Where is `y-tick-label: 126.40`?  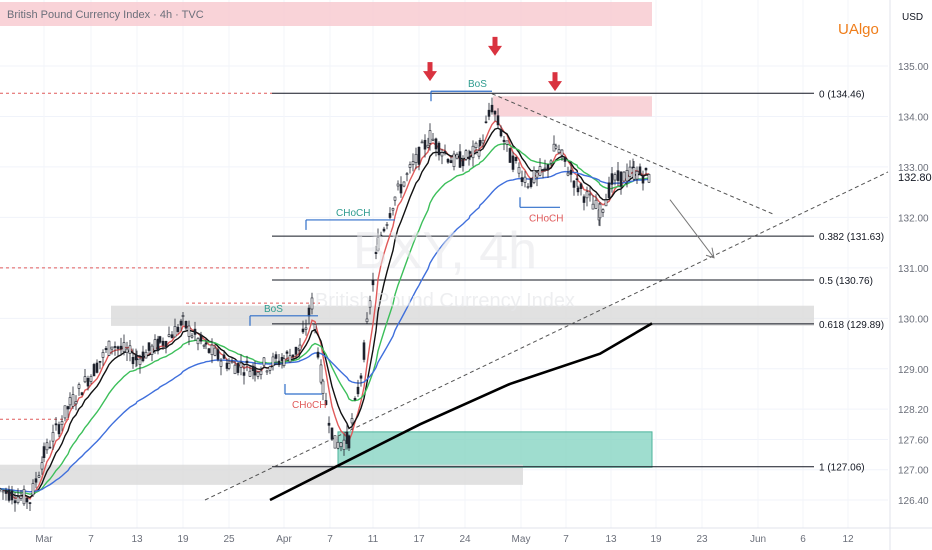
y-tick-label: 126.40 is located at coordinates (913, 501).